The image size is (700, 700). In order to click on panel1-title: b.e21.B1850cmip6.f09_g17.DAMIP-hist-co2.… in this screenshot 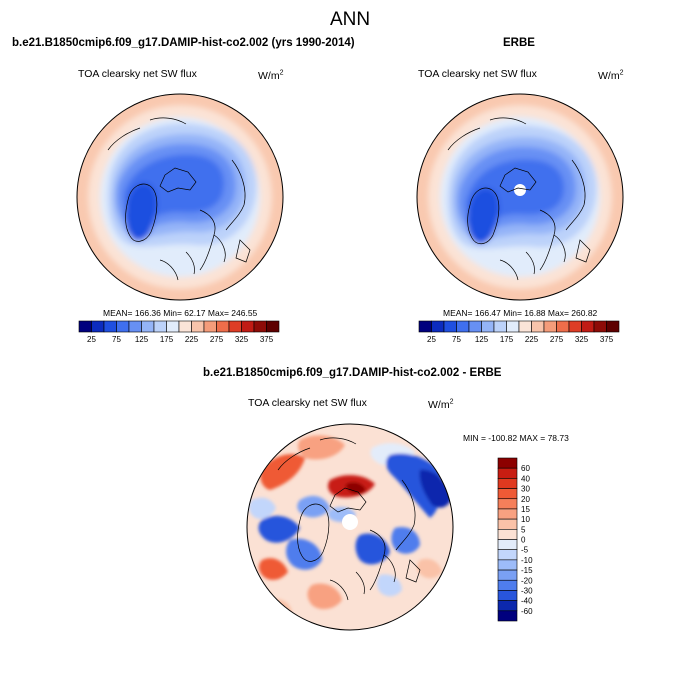, I will do `click(183, 43)`.